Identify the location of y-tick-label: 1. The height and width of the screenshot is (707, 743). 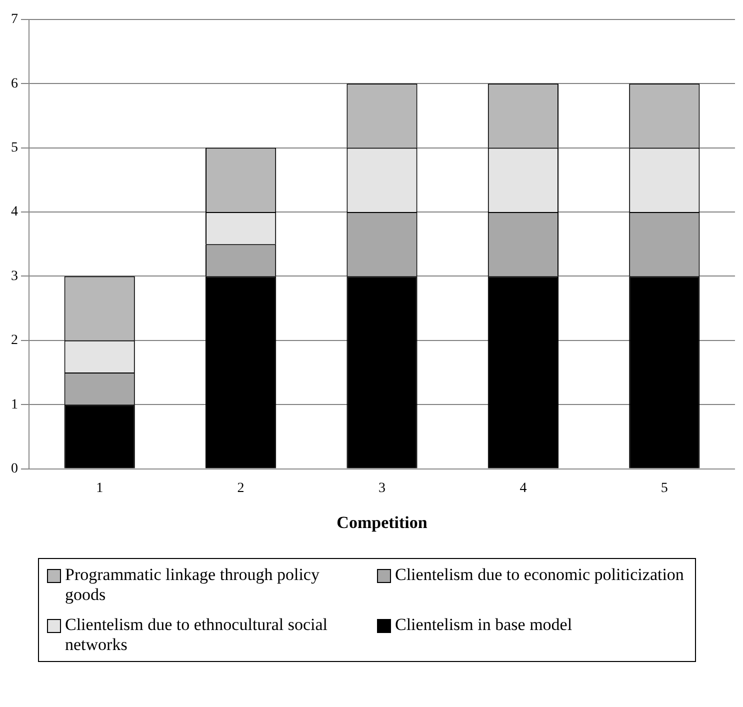
(14, 404).